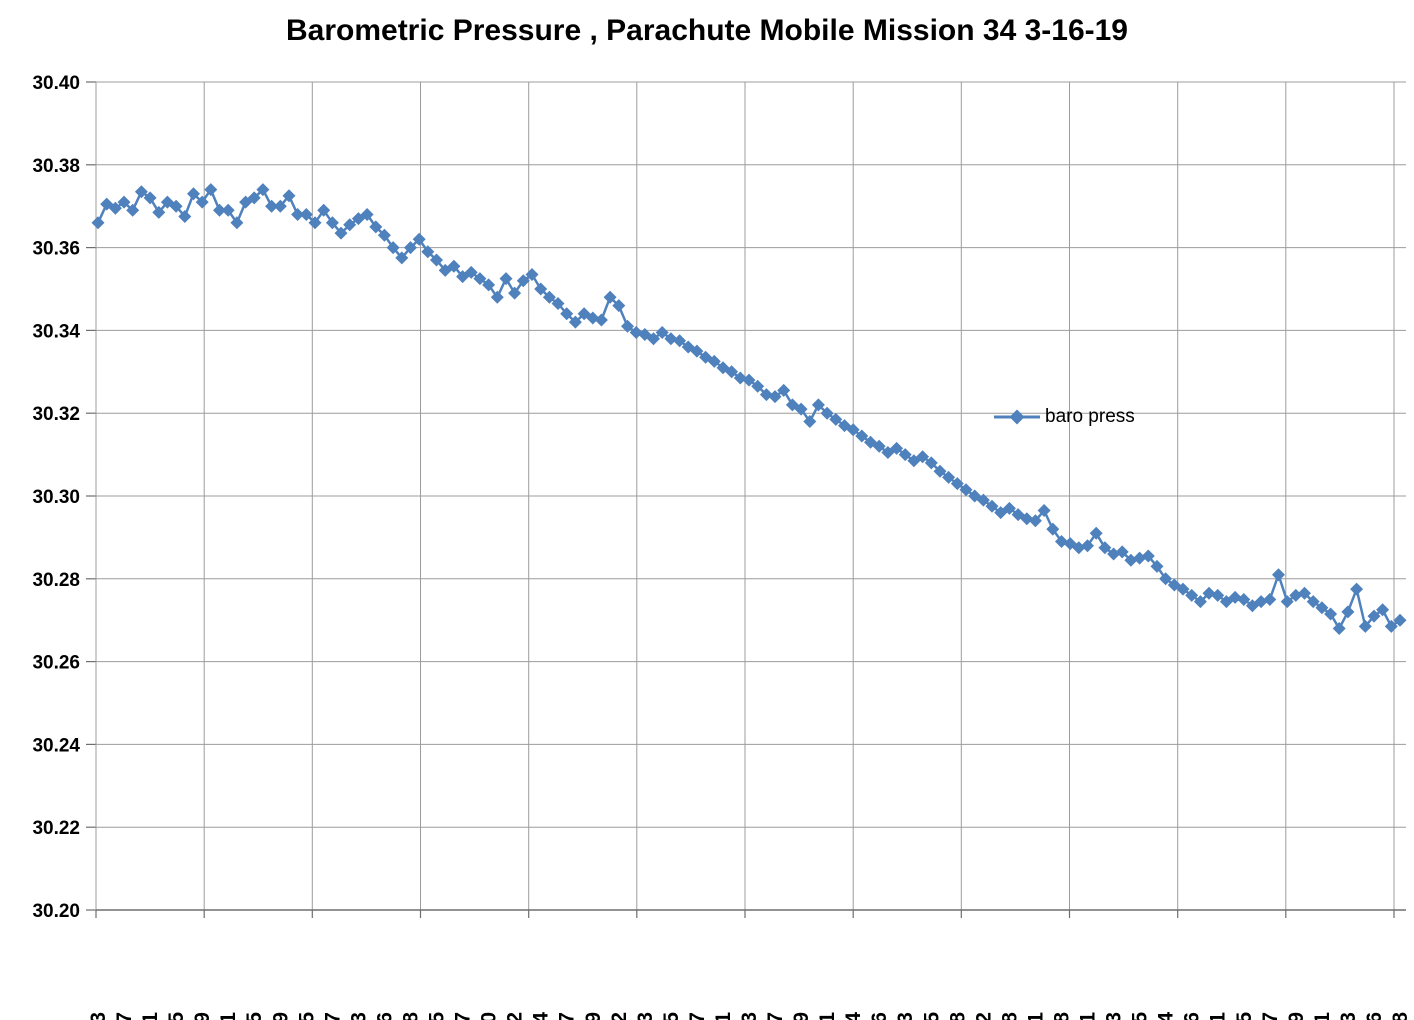 This screenshot has width=1414, height=1020. Describe the element at coordinates (1218, 1016) in the screenshot. I see `x-tick-label: 15:24:51` at that location.